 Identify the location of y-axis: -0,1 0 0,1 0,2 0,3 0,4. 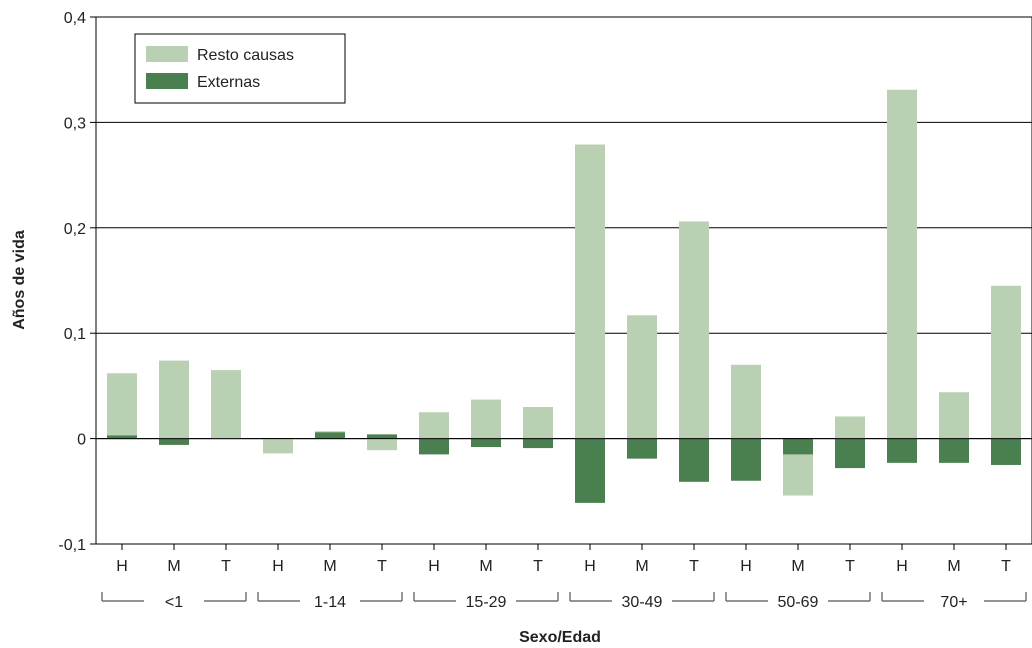
(77, 282).